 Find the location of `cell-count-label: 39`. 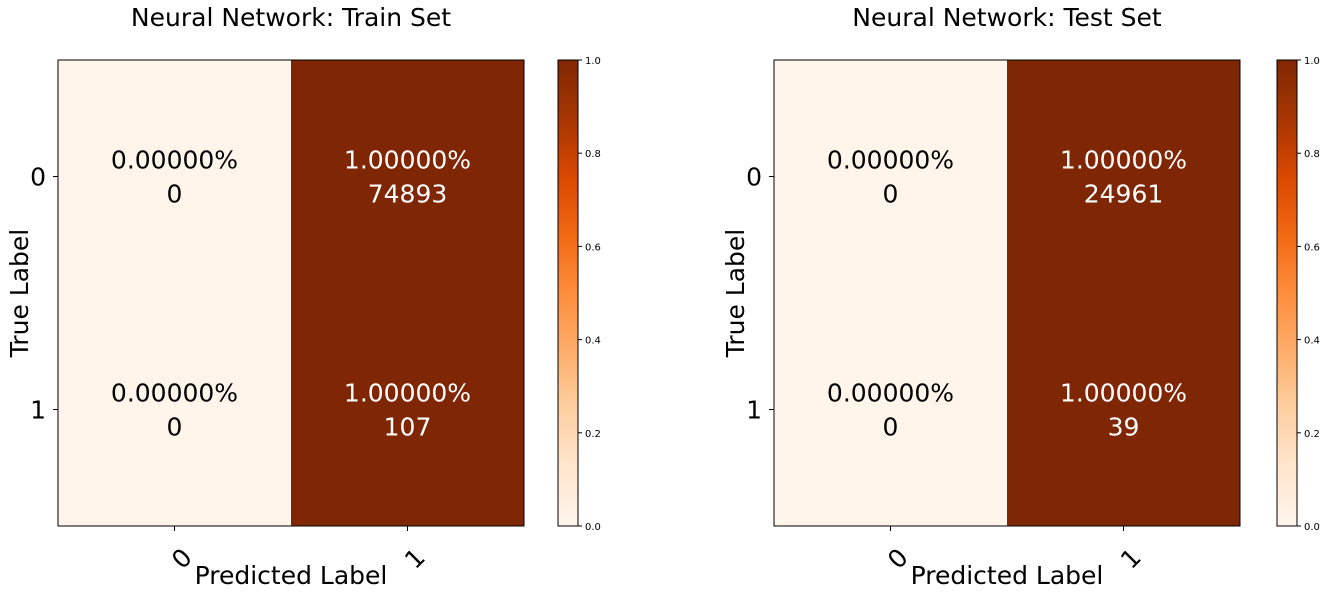

cell-count-label: 39 is located at coordinates (1124, 427).